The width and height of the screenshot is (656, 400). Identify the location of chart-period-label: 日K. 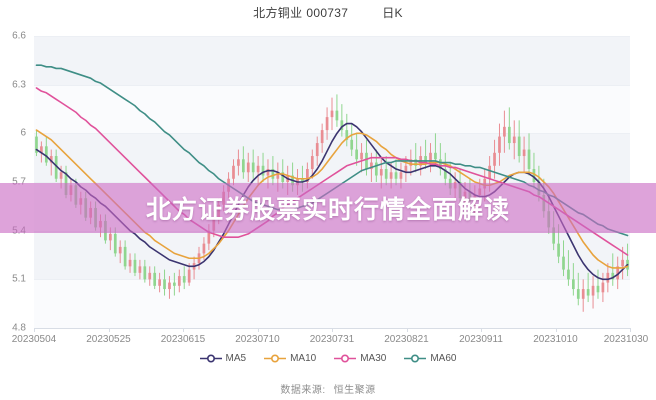
(392, 13).